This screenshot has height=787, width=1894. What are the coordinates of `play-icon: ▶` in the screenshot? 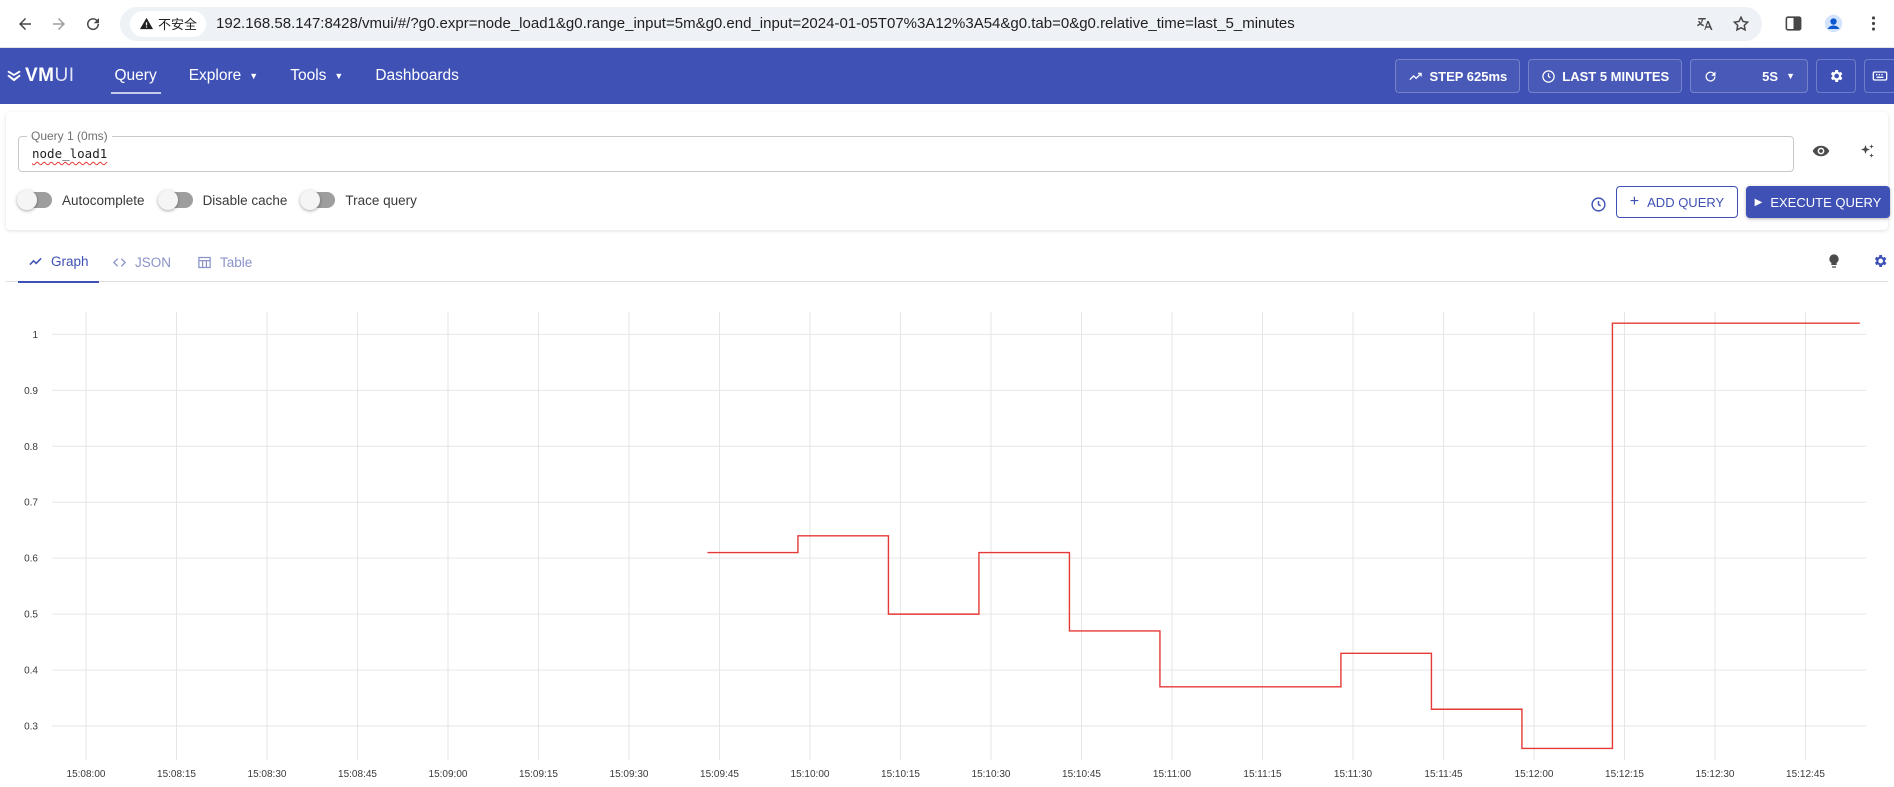 It's located at (1759, 202).